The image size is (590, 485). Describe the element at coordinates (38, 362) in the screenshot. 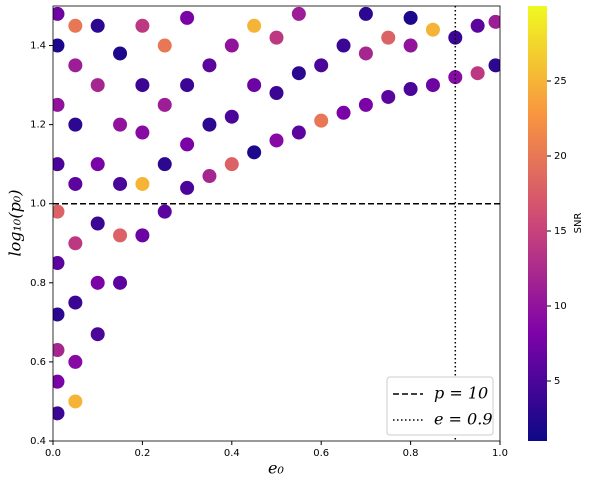

I see `y-tick-label: 0.6` at that location.